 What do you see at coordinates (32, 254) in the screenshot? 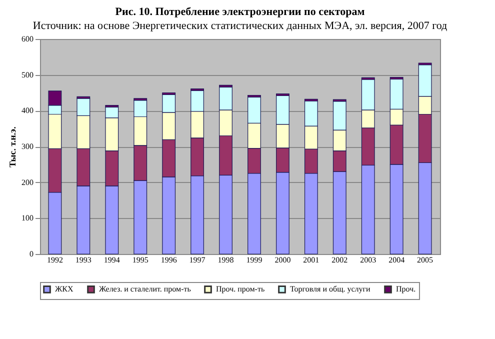
I see `y-tick-label: 0` at bounding box center [32, 254].